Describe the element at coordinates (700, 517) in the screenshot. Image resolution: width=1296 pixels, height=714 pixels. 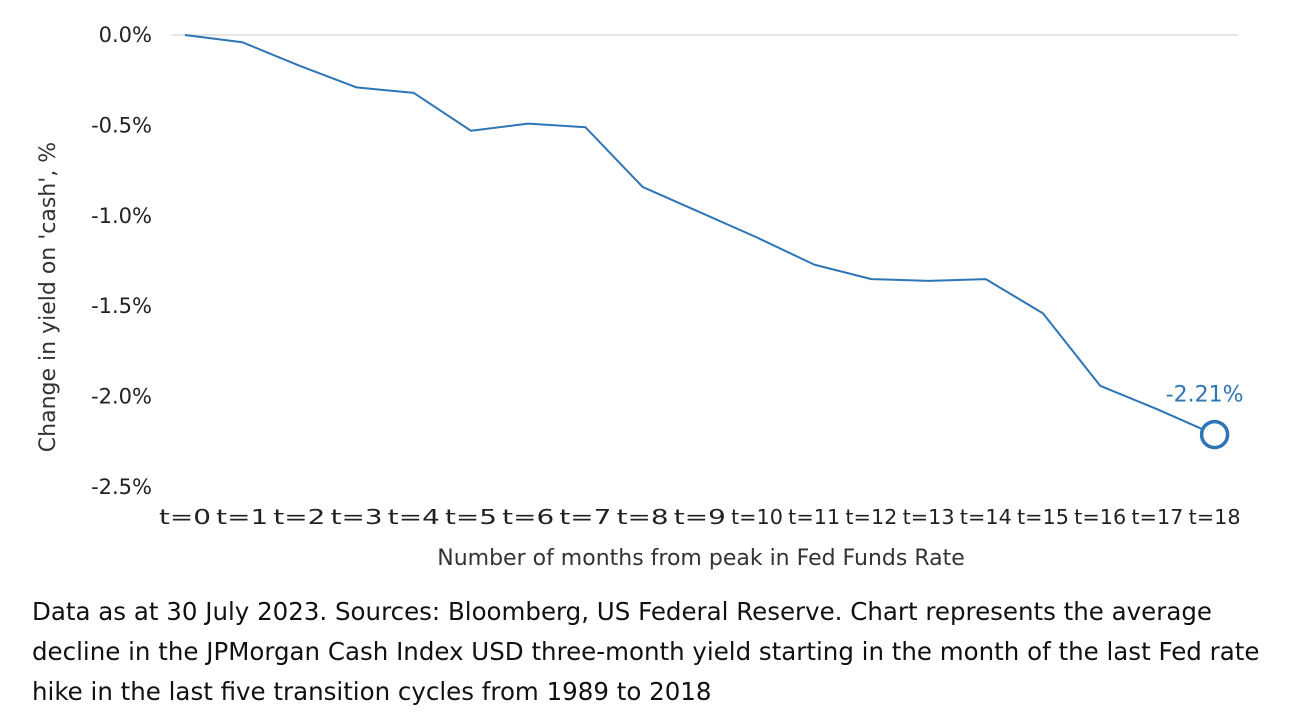
I see `x-tick-label: t=9` at that location.